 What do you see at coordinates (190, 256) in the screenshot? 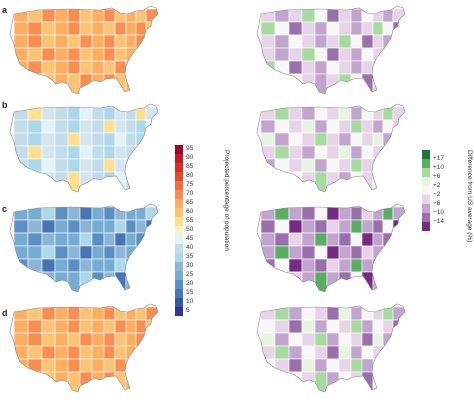
I see `left-colorbar-tick-label: 35` at bounding box center [190, 256].